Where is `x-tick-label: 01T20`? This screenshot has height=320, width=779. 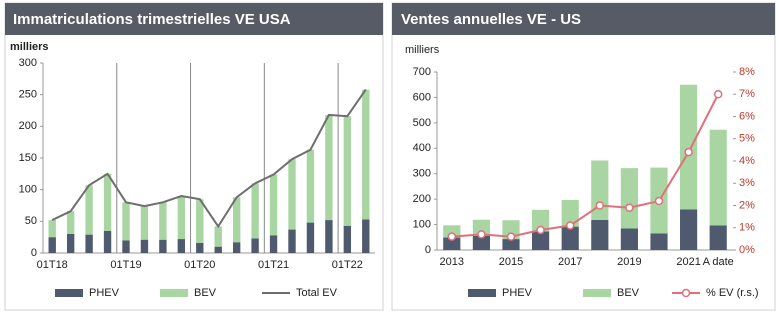
x-tick-label: 01T20 is located at coordinates (199, 265).